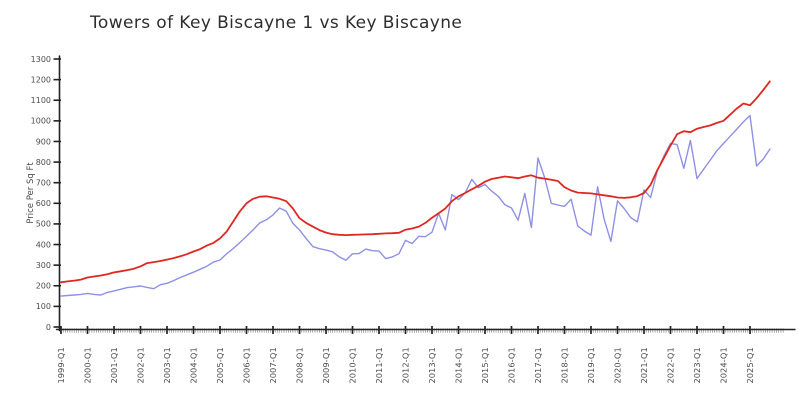 The image size is (800, 400). Describe the element at coordinates (220, 365) in the screenshot. I see `x-tick-label: 2005-Q1` at that location.